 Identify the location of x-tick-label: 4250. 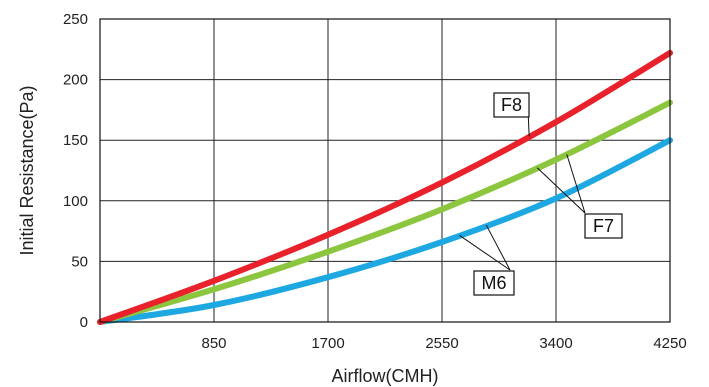
(669, 343).